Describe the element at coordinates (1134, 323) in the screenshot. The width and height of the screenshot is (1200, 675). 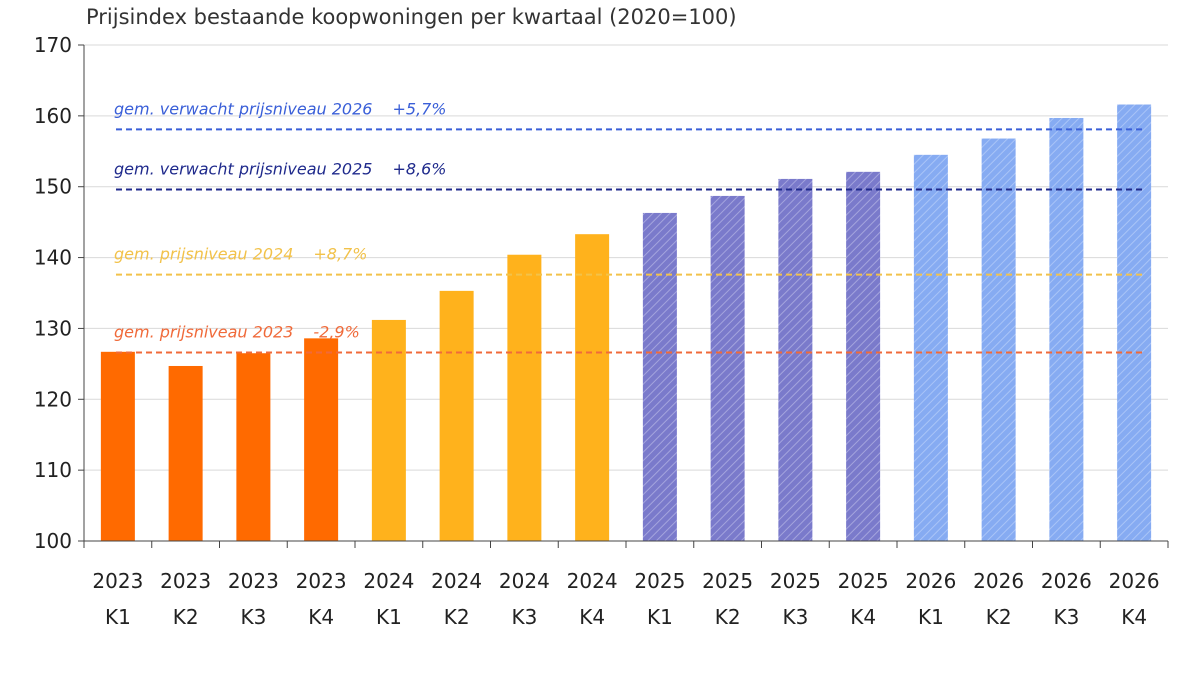
I see `bar-2026-k4` at that location.